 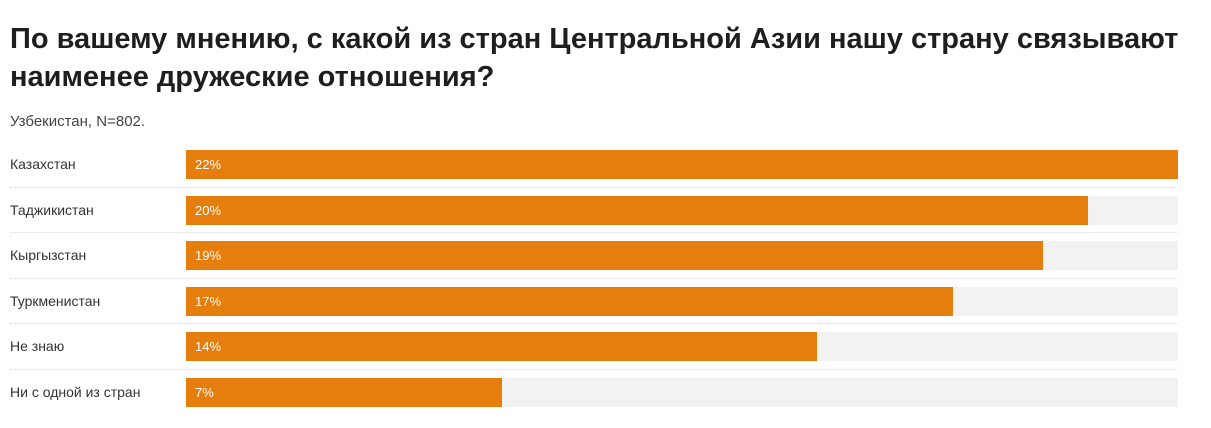 I want to click on category-label: Не знаю, so click(x=37, y=346).